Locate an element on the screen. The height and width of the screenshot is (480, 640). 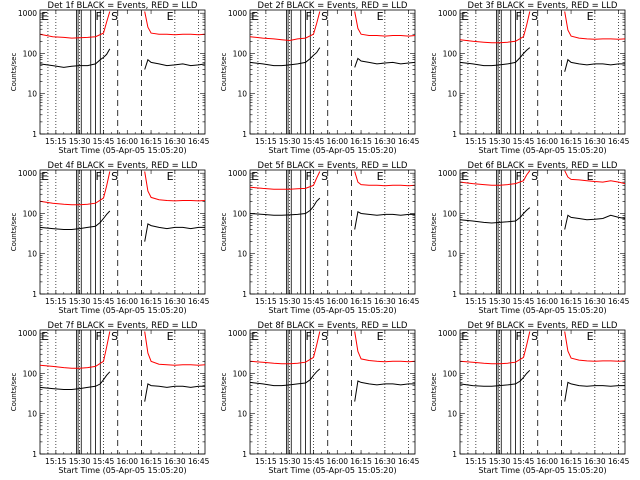
chart-title: Det 6f BLACK = Events, RED = LLD is located at coordinates (543, 166).